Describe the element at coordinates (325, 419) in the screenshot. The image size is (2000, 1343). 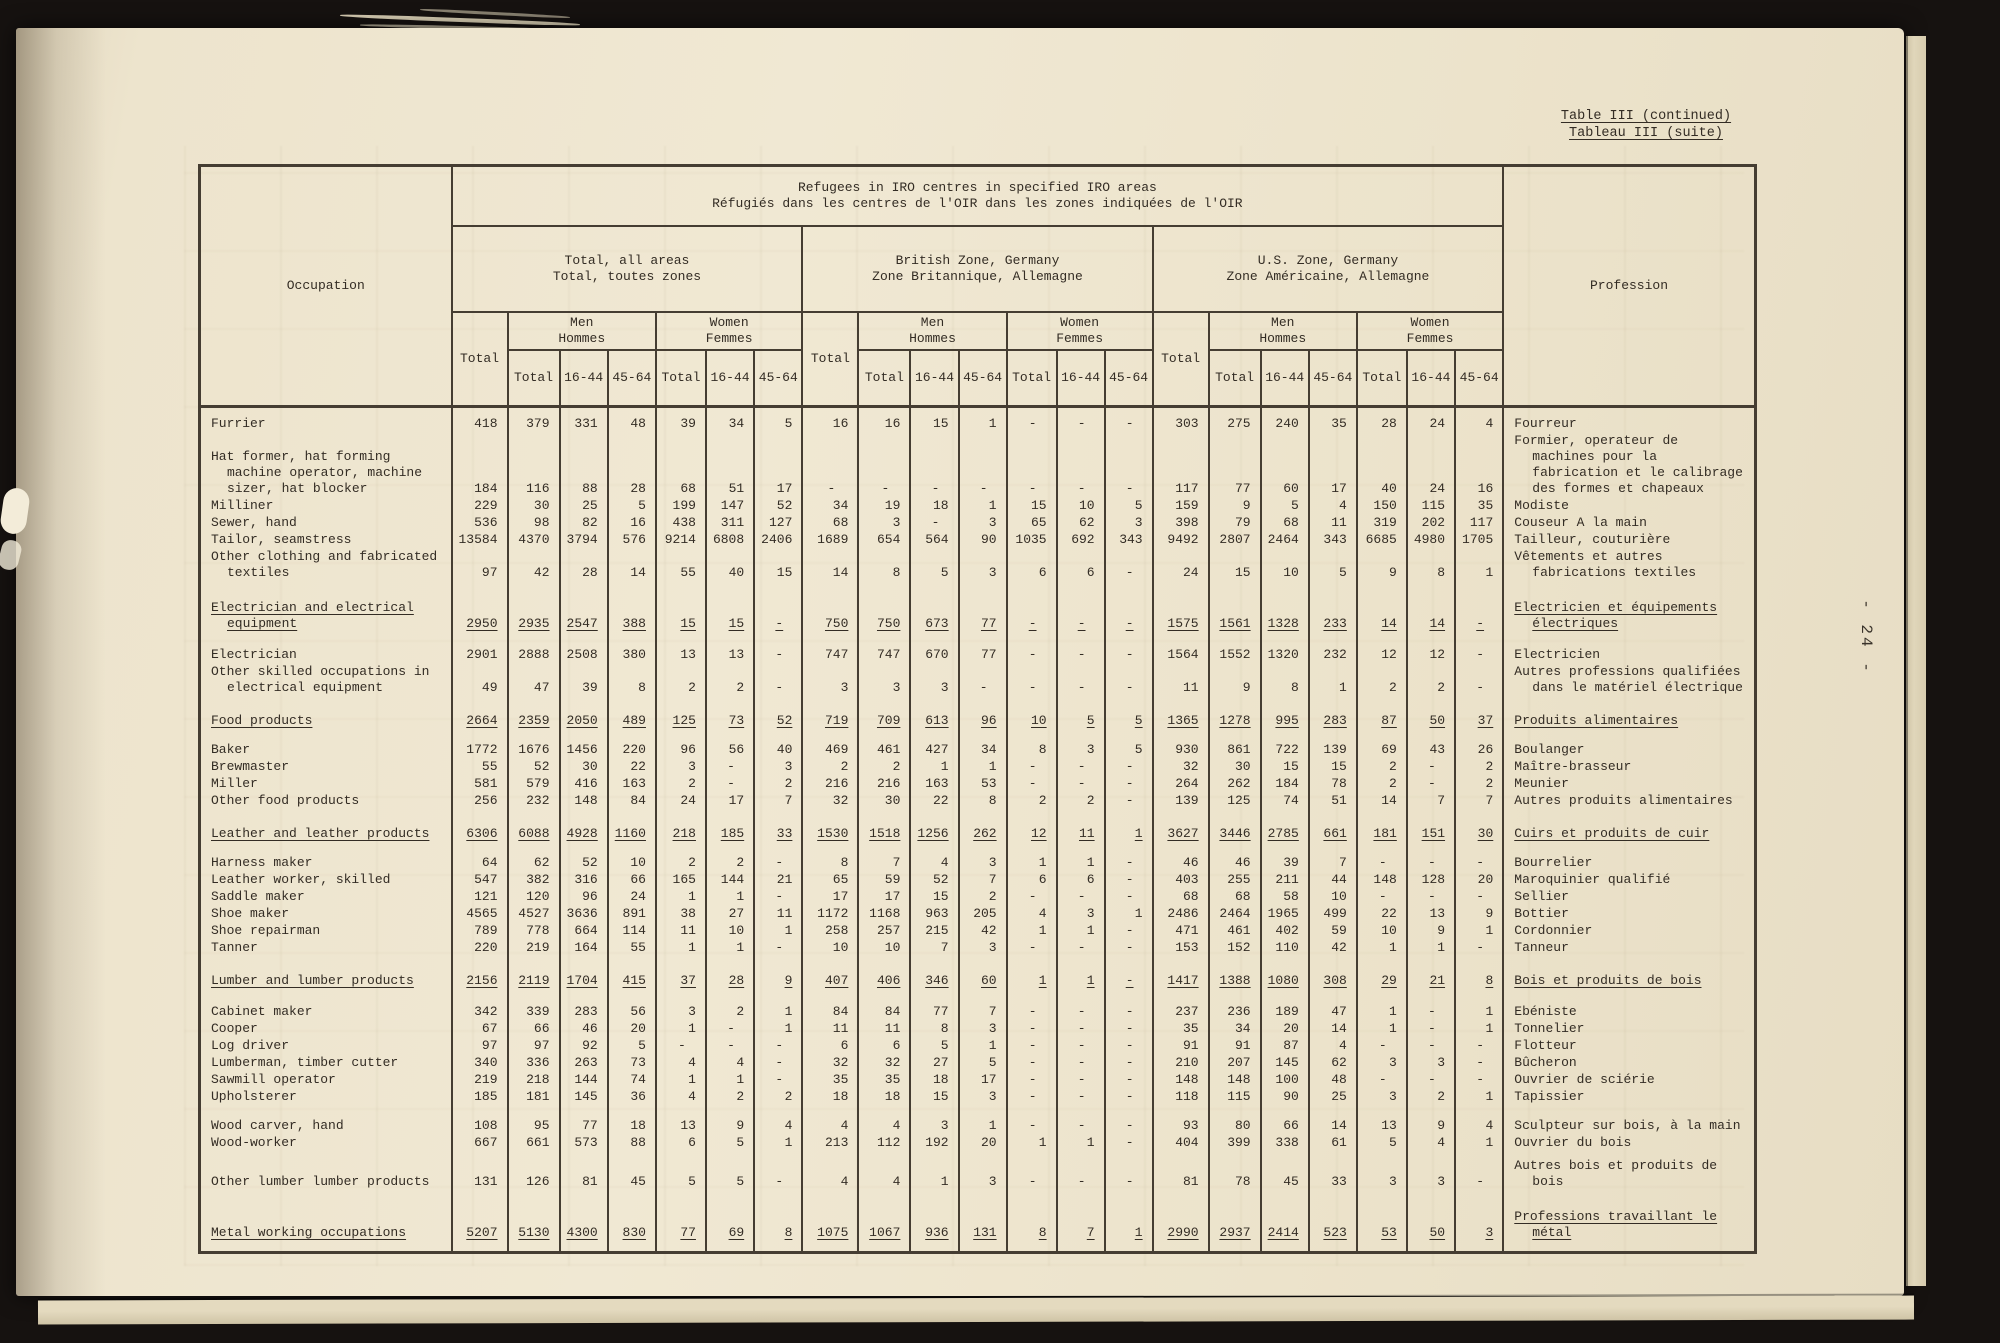
I see `occupation-cell: Furrier` at that location.